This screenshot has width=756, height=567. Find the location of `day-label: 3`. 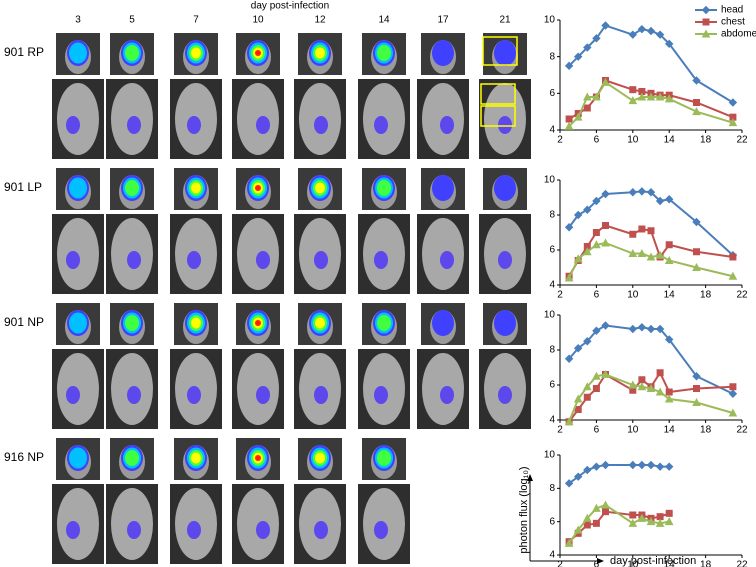

day-label: 3 is located at coordinates (78, 20).